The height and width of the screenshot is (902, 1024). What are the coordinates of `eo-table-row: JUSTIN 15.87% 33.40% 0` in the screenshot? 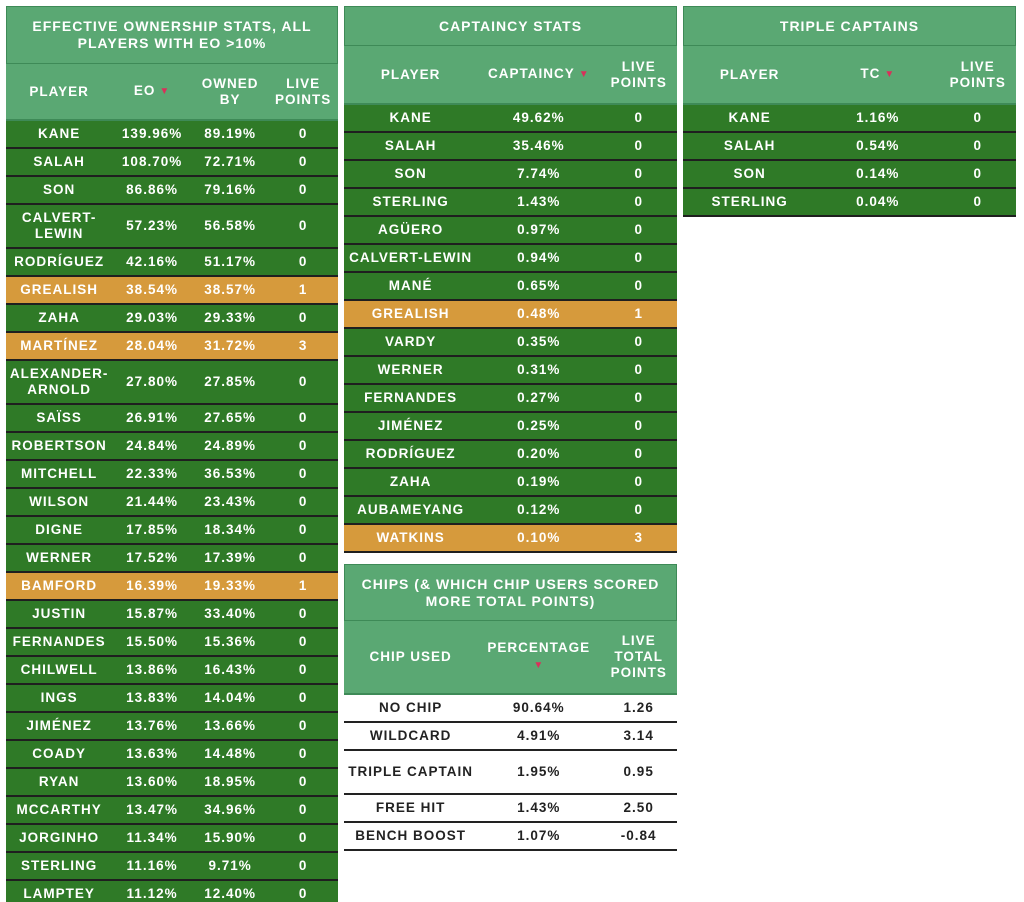 It's located at (172, 614).